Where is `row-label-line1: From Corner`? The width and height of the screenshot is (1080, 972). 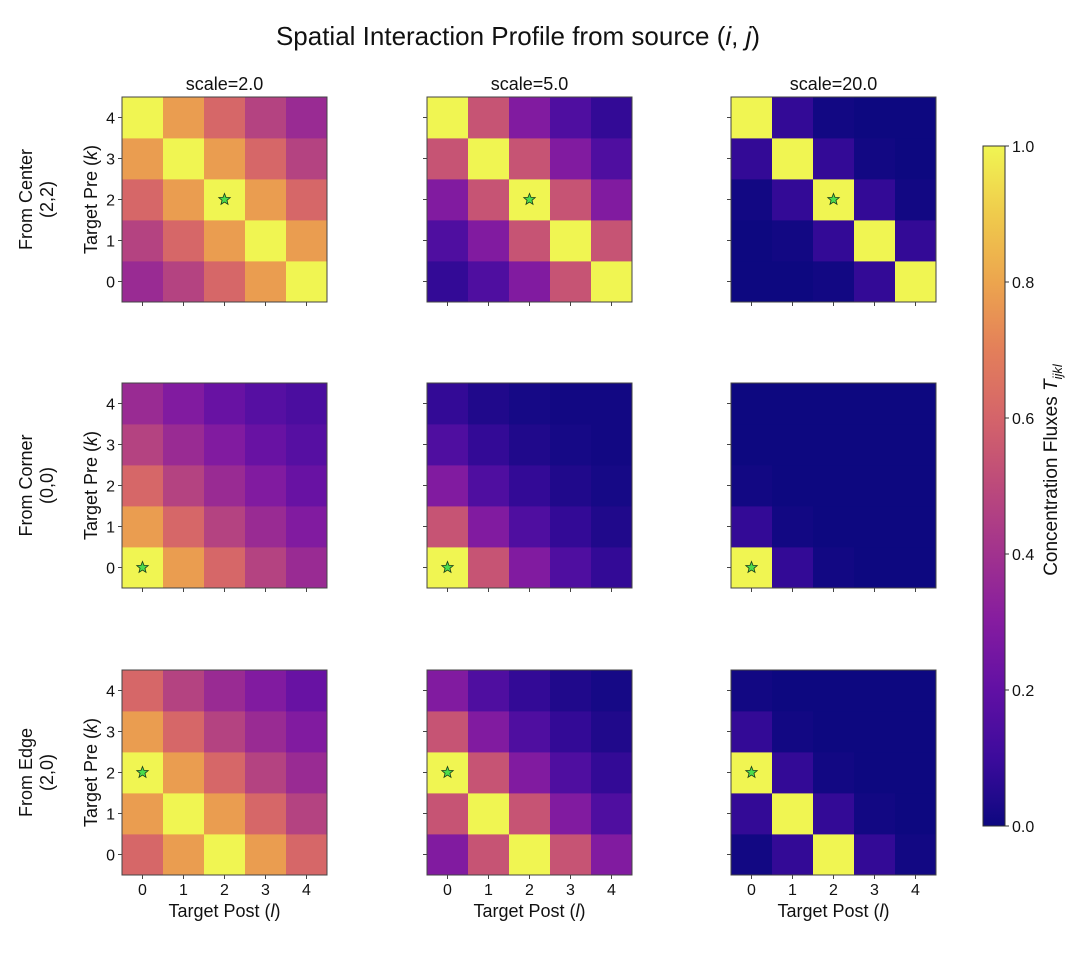 row-label-line1: From Corner is located at coordinates (26, 485).